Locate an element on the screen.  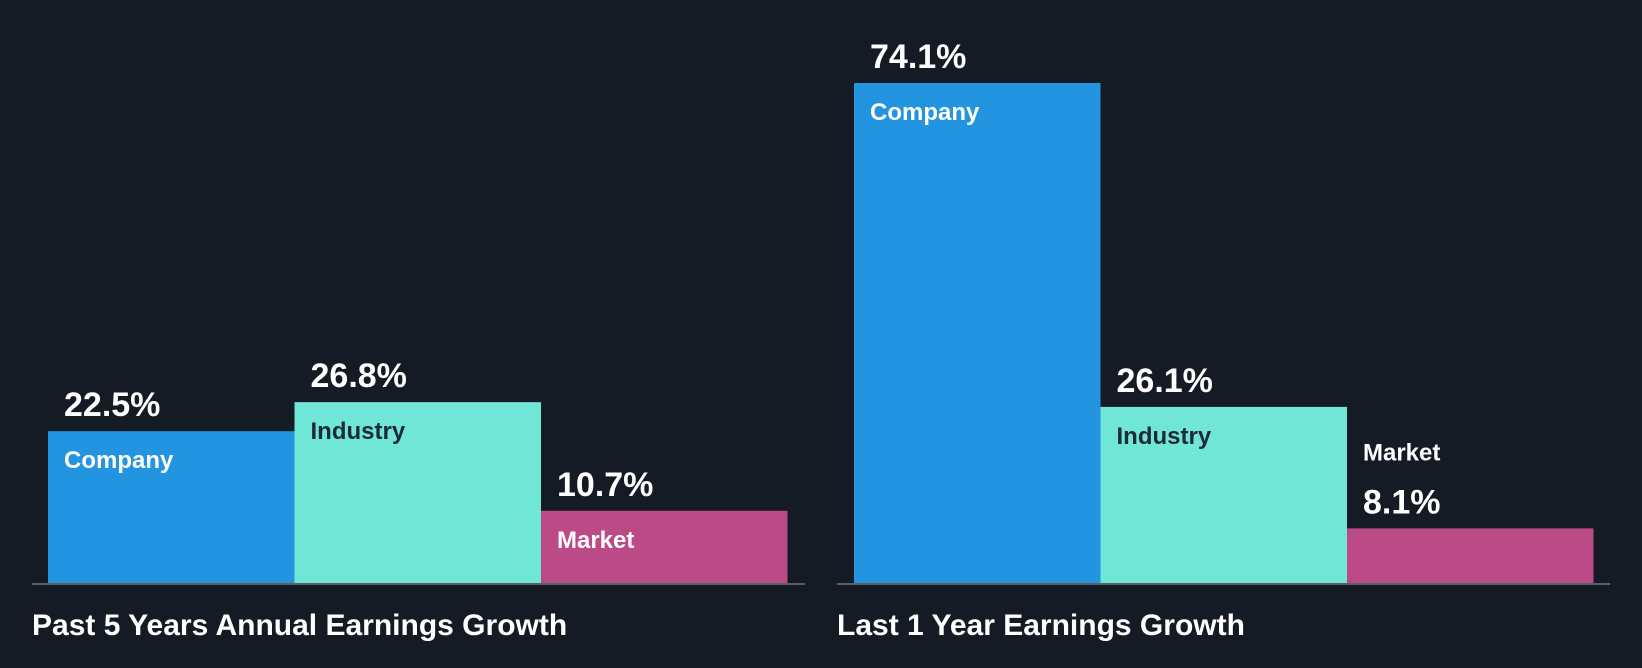
past-5-years-title: Past 5 Years Annual Earnings Growth is located at coordinates (299, 625).